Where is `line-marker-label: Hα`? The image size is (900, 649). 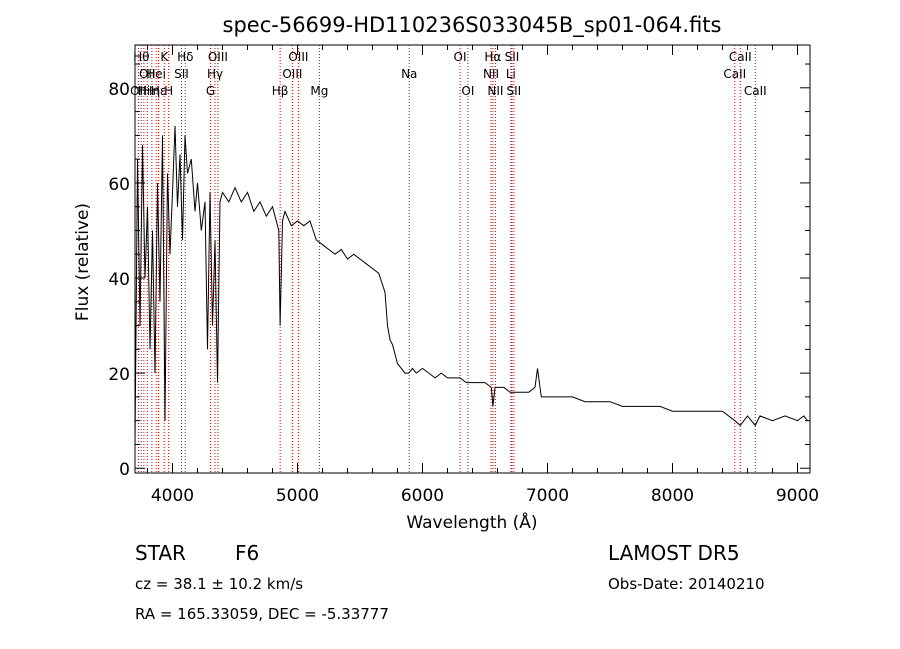 line-marker-label: Hα is located at coordinates (492, 57).